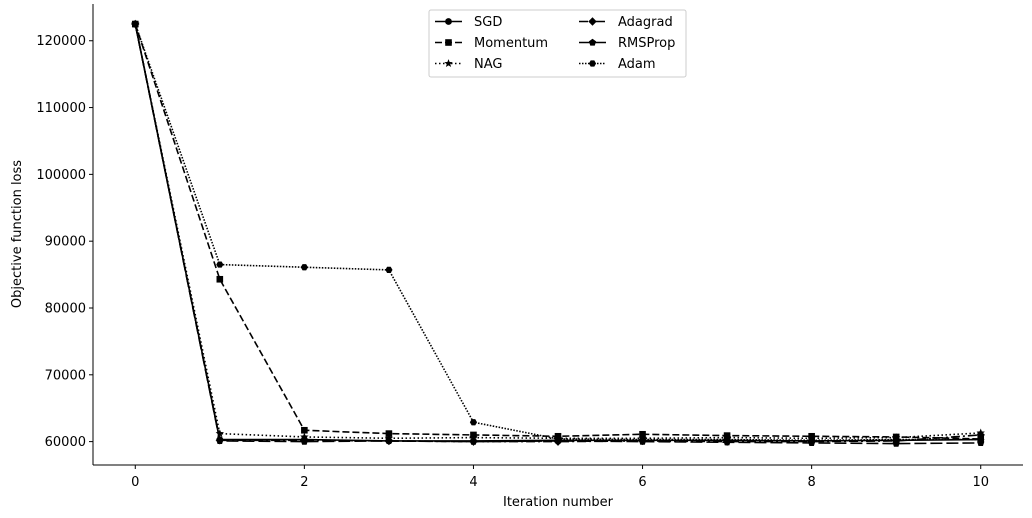  Describe the element at coordinates (61, 175) in the screenshot. I see `y-tick-label: 100000` at that location.